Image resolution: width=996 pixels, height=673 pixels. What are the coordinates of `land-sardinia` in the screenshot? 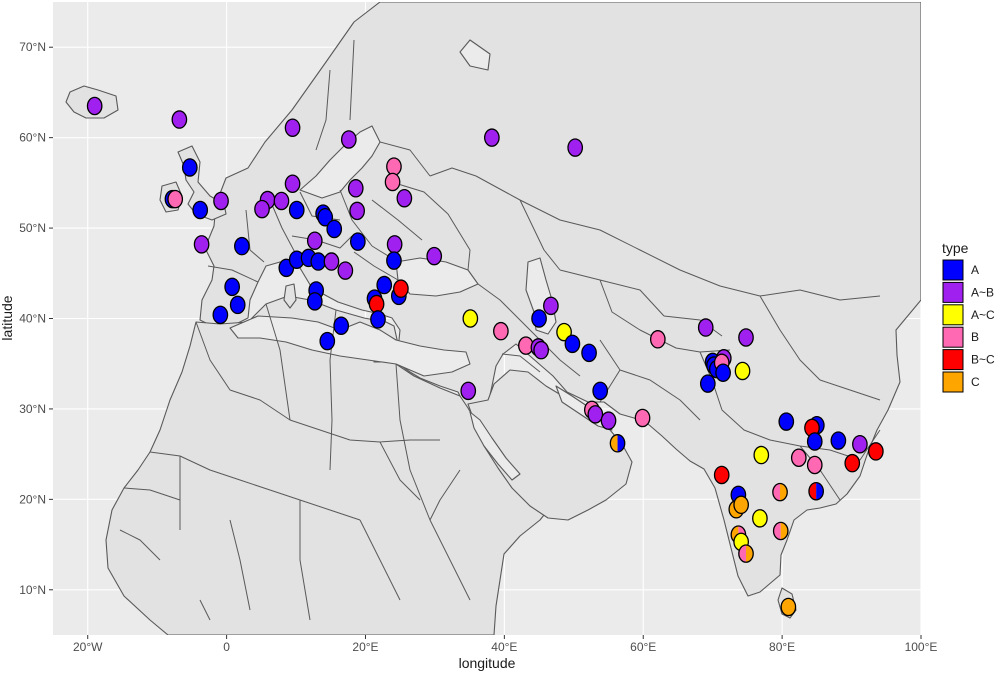 It's located at (290, 296).